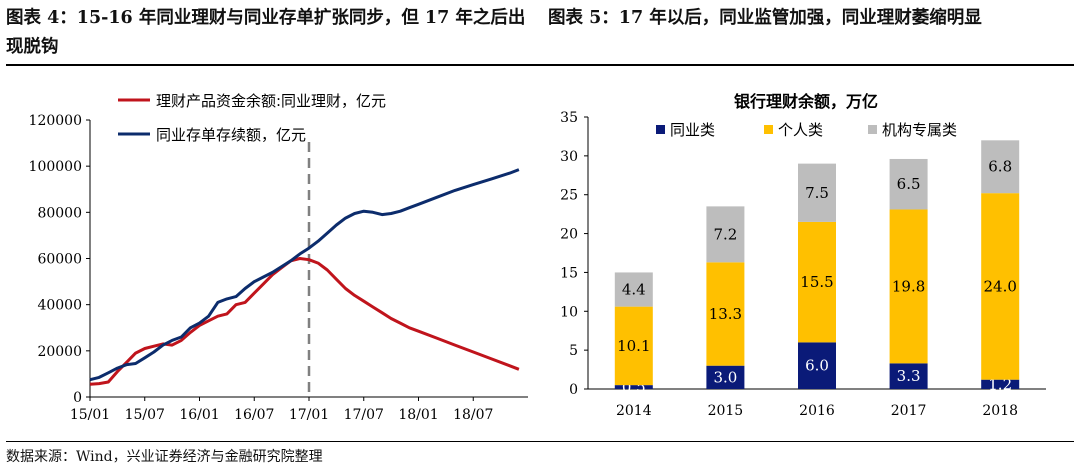 The image size is (1080, 469). What do you see at coordinates (418, 415) in the screenshot?
I see `x-tick-label: 18/01` at bounding box center [418, 415].